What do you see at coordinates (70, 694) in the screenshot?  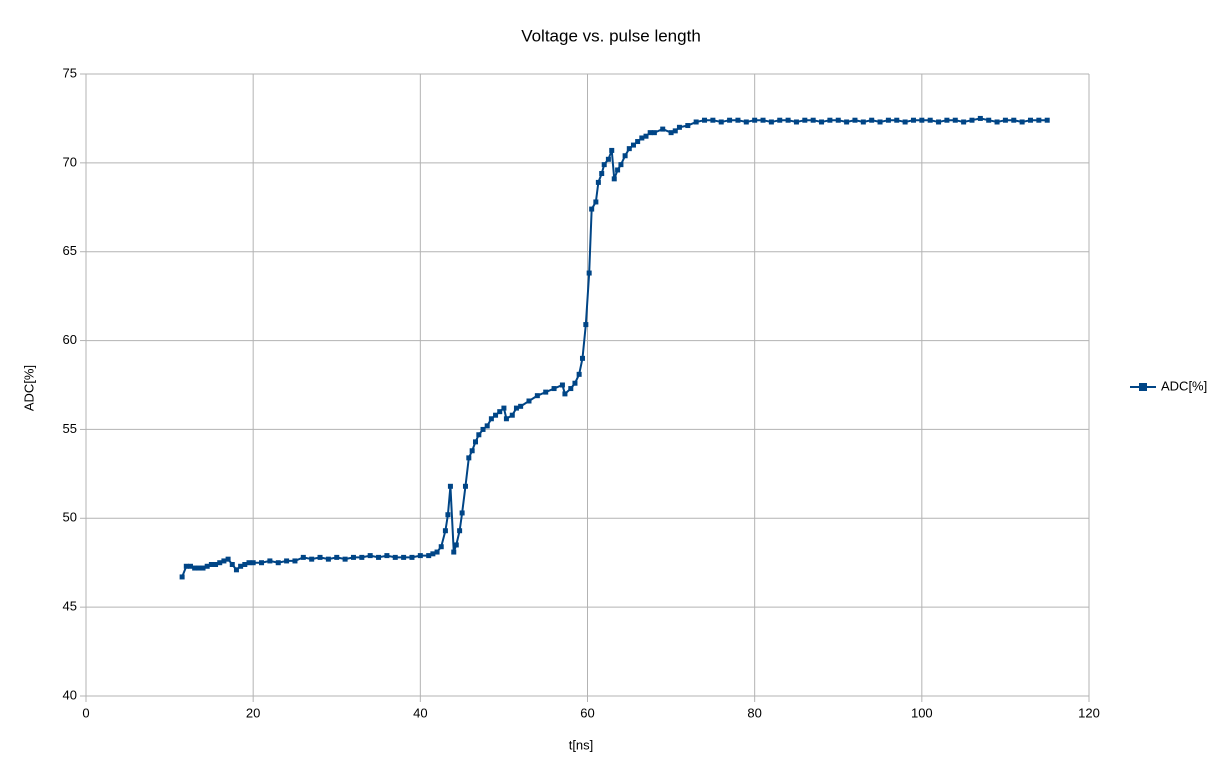 I see `y-tick-label: 40` at bounding box center [70, 694].